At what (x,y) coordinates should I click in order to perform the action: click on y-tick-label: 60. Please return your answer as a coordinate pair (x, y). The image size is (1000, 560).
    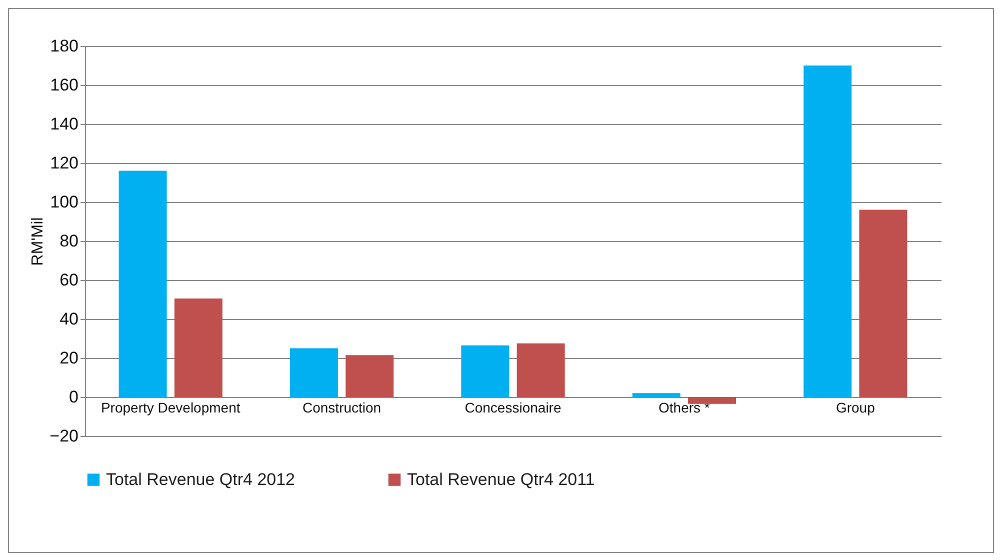
    Looking at the image, I should click on (69, 280).